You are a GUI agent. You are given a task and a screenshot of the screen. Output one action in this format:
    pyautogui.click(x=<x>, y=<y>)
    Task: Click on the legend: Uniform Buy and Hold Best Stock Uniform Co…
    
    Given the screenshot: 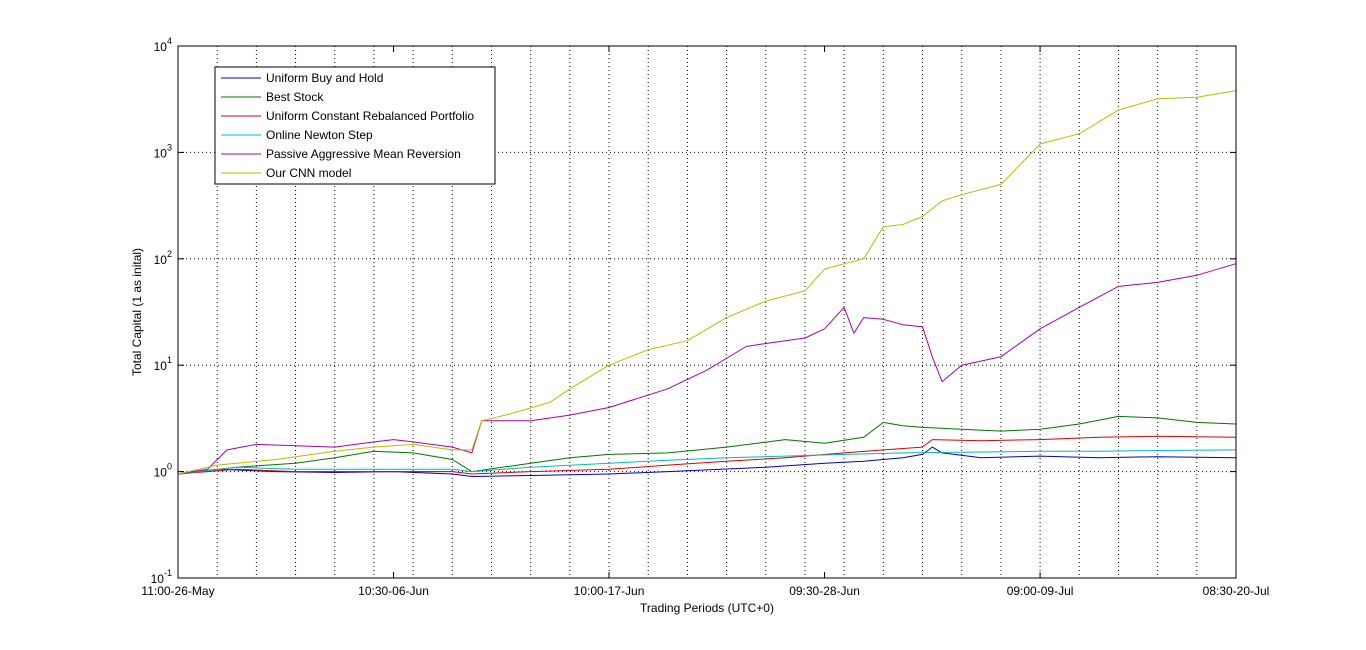 What is the action you would take?
    pyautogui.click(x=355, y=125)
    